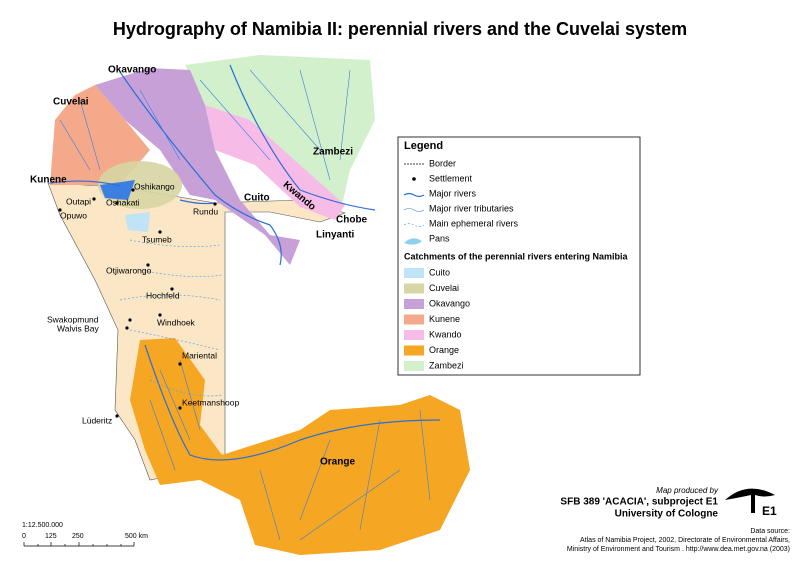  What do you see at coordinates (97, 420) in the screenshot?
I see `settlement-label: Lüderitz` at bounding box center [97, 420].